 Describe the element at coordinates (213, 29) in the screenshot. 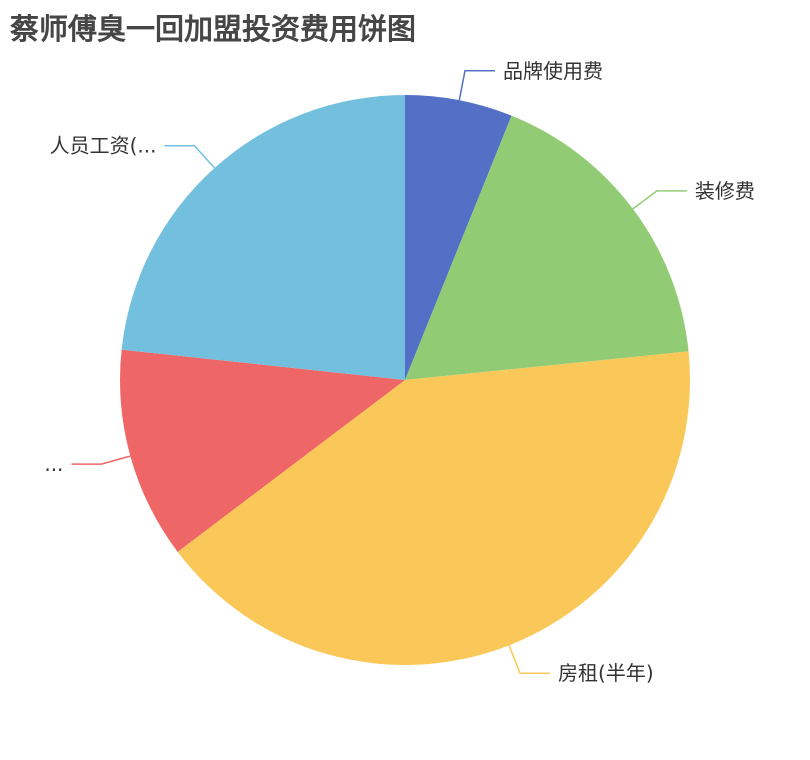

I see `chart-title: 蔡师傅臭一回加盟投资费用饼图` at that location.